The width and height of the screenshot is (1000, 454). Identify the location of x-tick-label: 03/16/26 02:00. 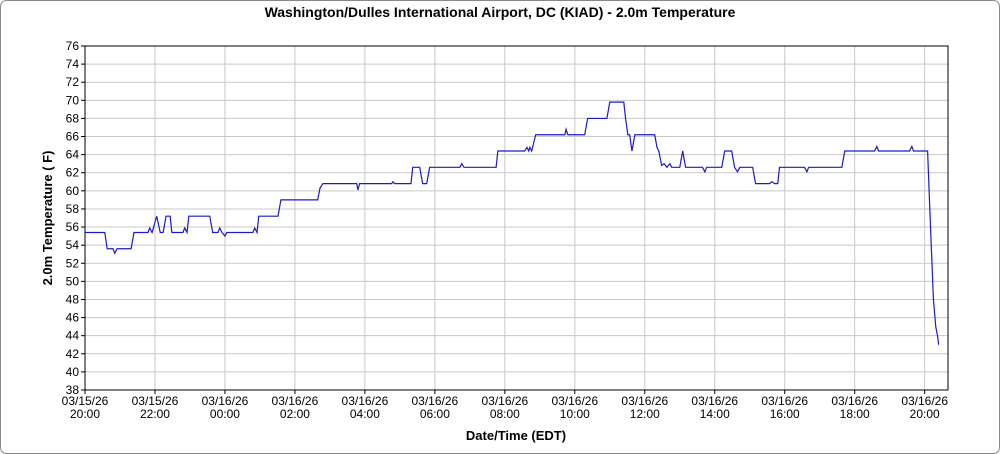
(295, 407).